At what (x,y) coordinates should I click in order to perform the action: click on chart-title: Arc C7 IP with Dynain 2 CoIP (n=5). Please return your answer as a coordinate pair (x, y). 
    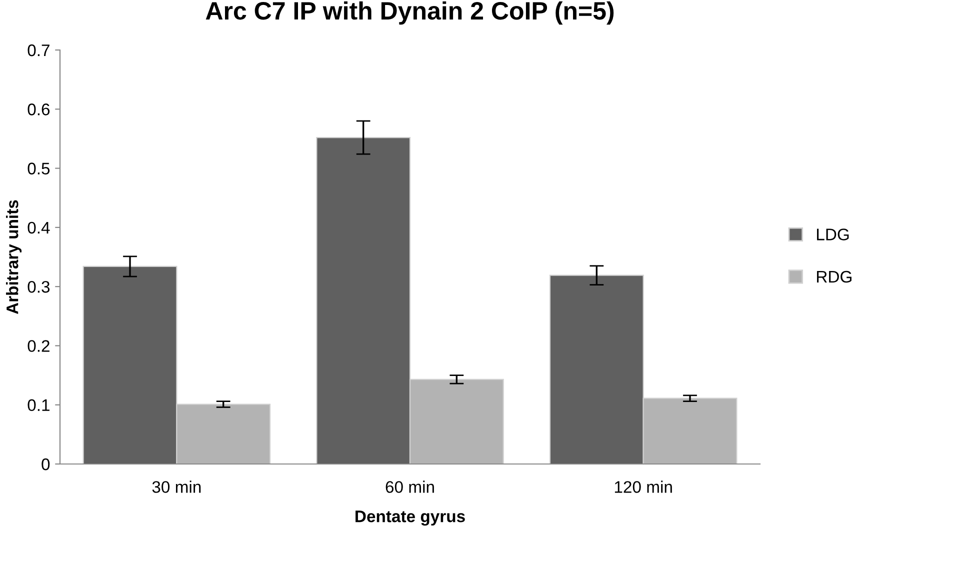
    Looking at the image, I should click on (410, 13).